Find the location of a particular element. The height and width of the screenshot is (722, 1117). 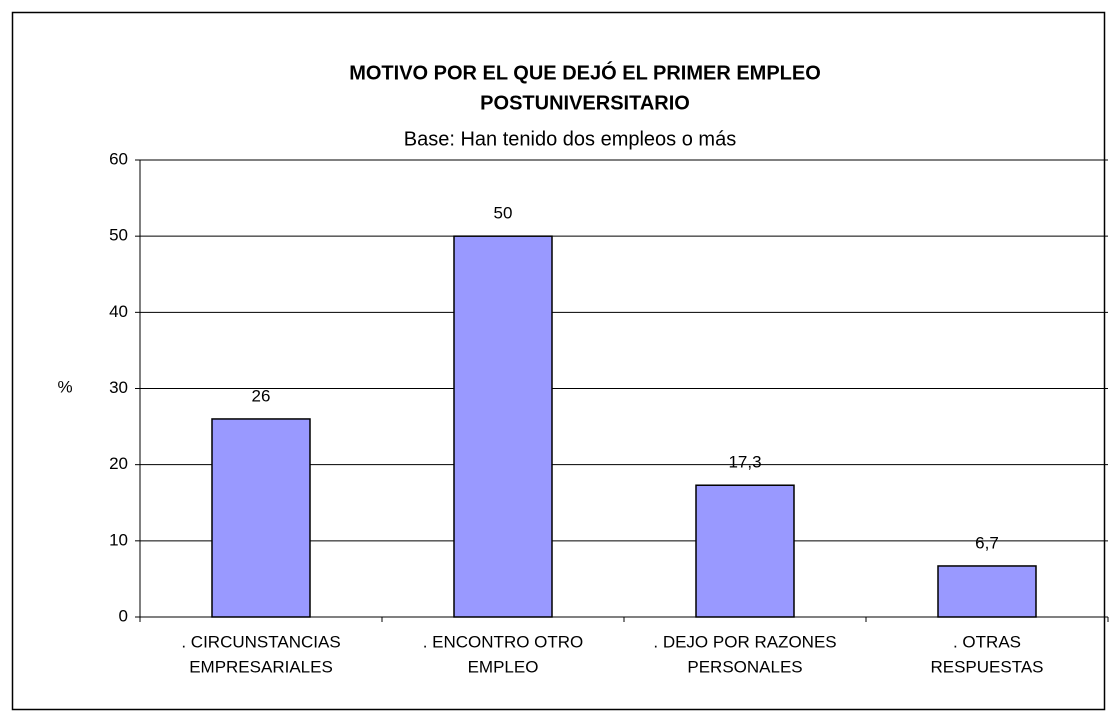

y-tick-label: 0 is located at coordinates (123, 615).